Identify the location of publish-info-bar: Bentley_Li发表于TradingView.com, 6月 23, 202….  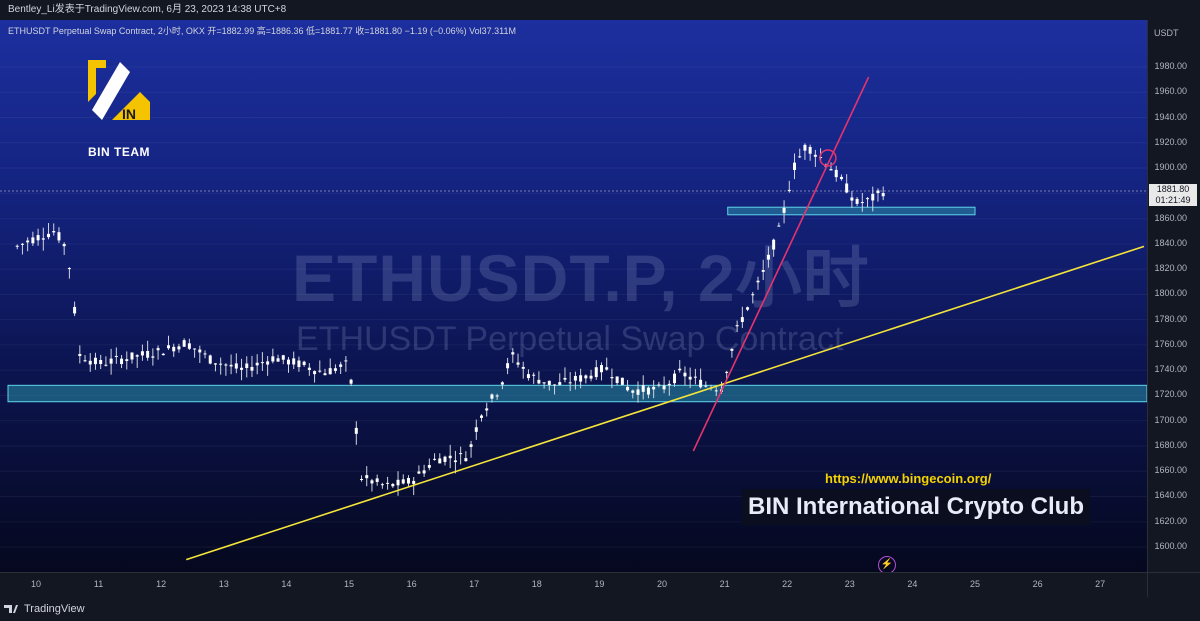
(600, 10).